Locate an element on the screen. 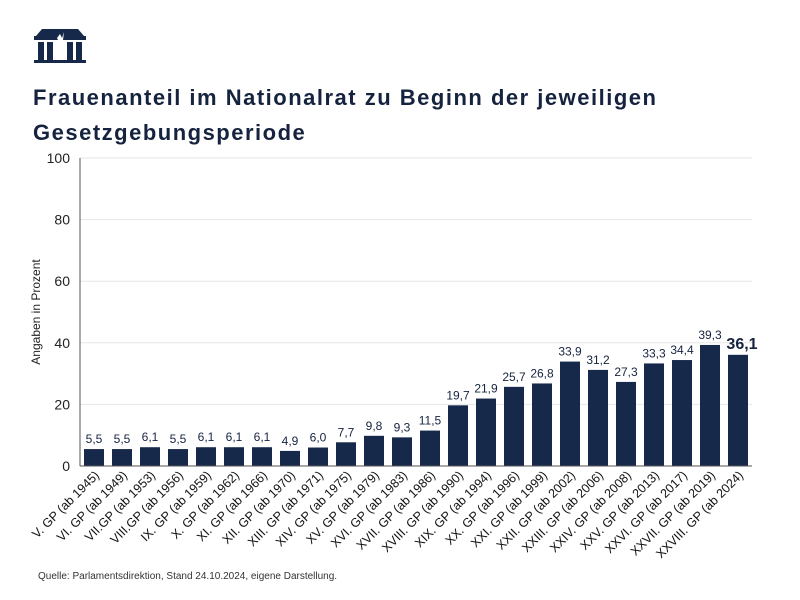 This screenshot has width=800, height=600. data-label: 4,9 is located at coordinates (290, 441).